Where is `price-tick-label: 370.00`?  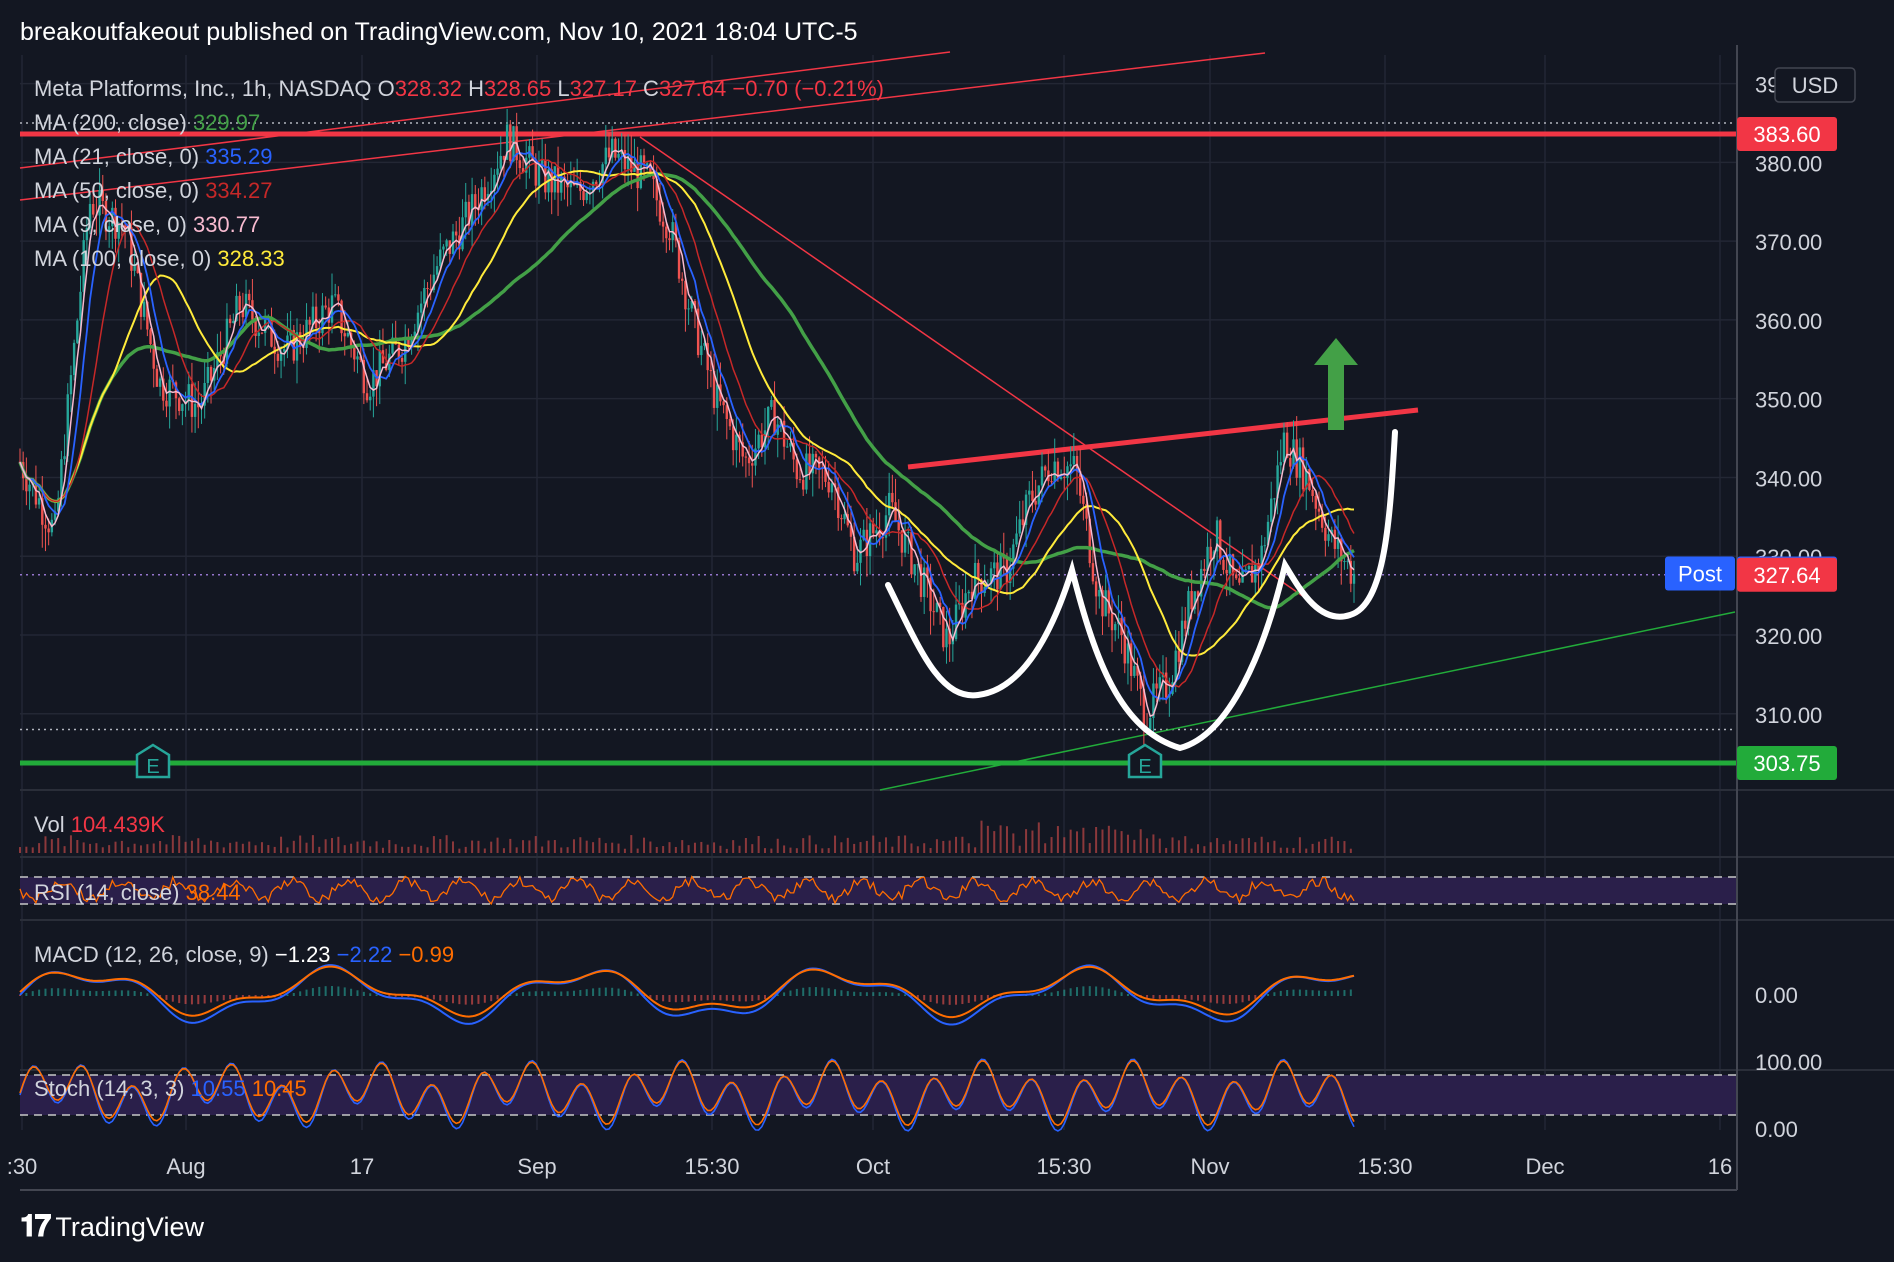
price-tick-label: 370.00 is located at coordinates (1788, 242).